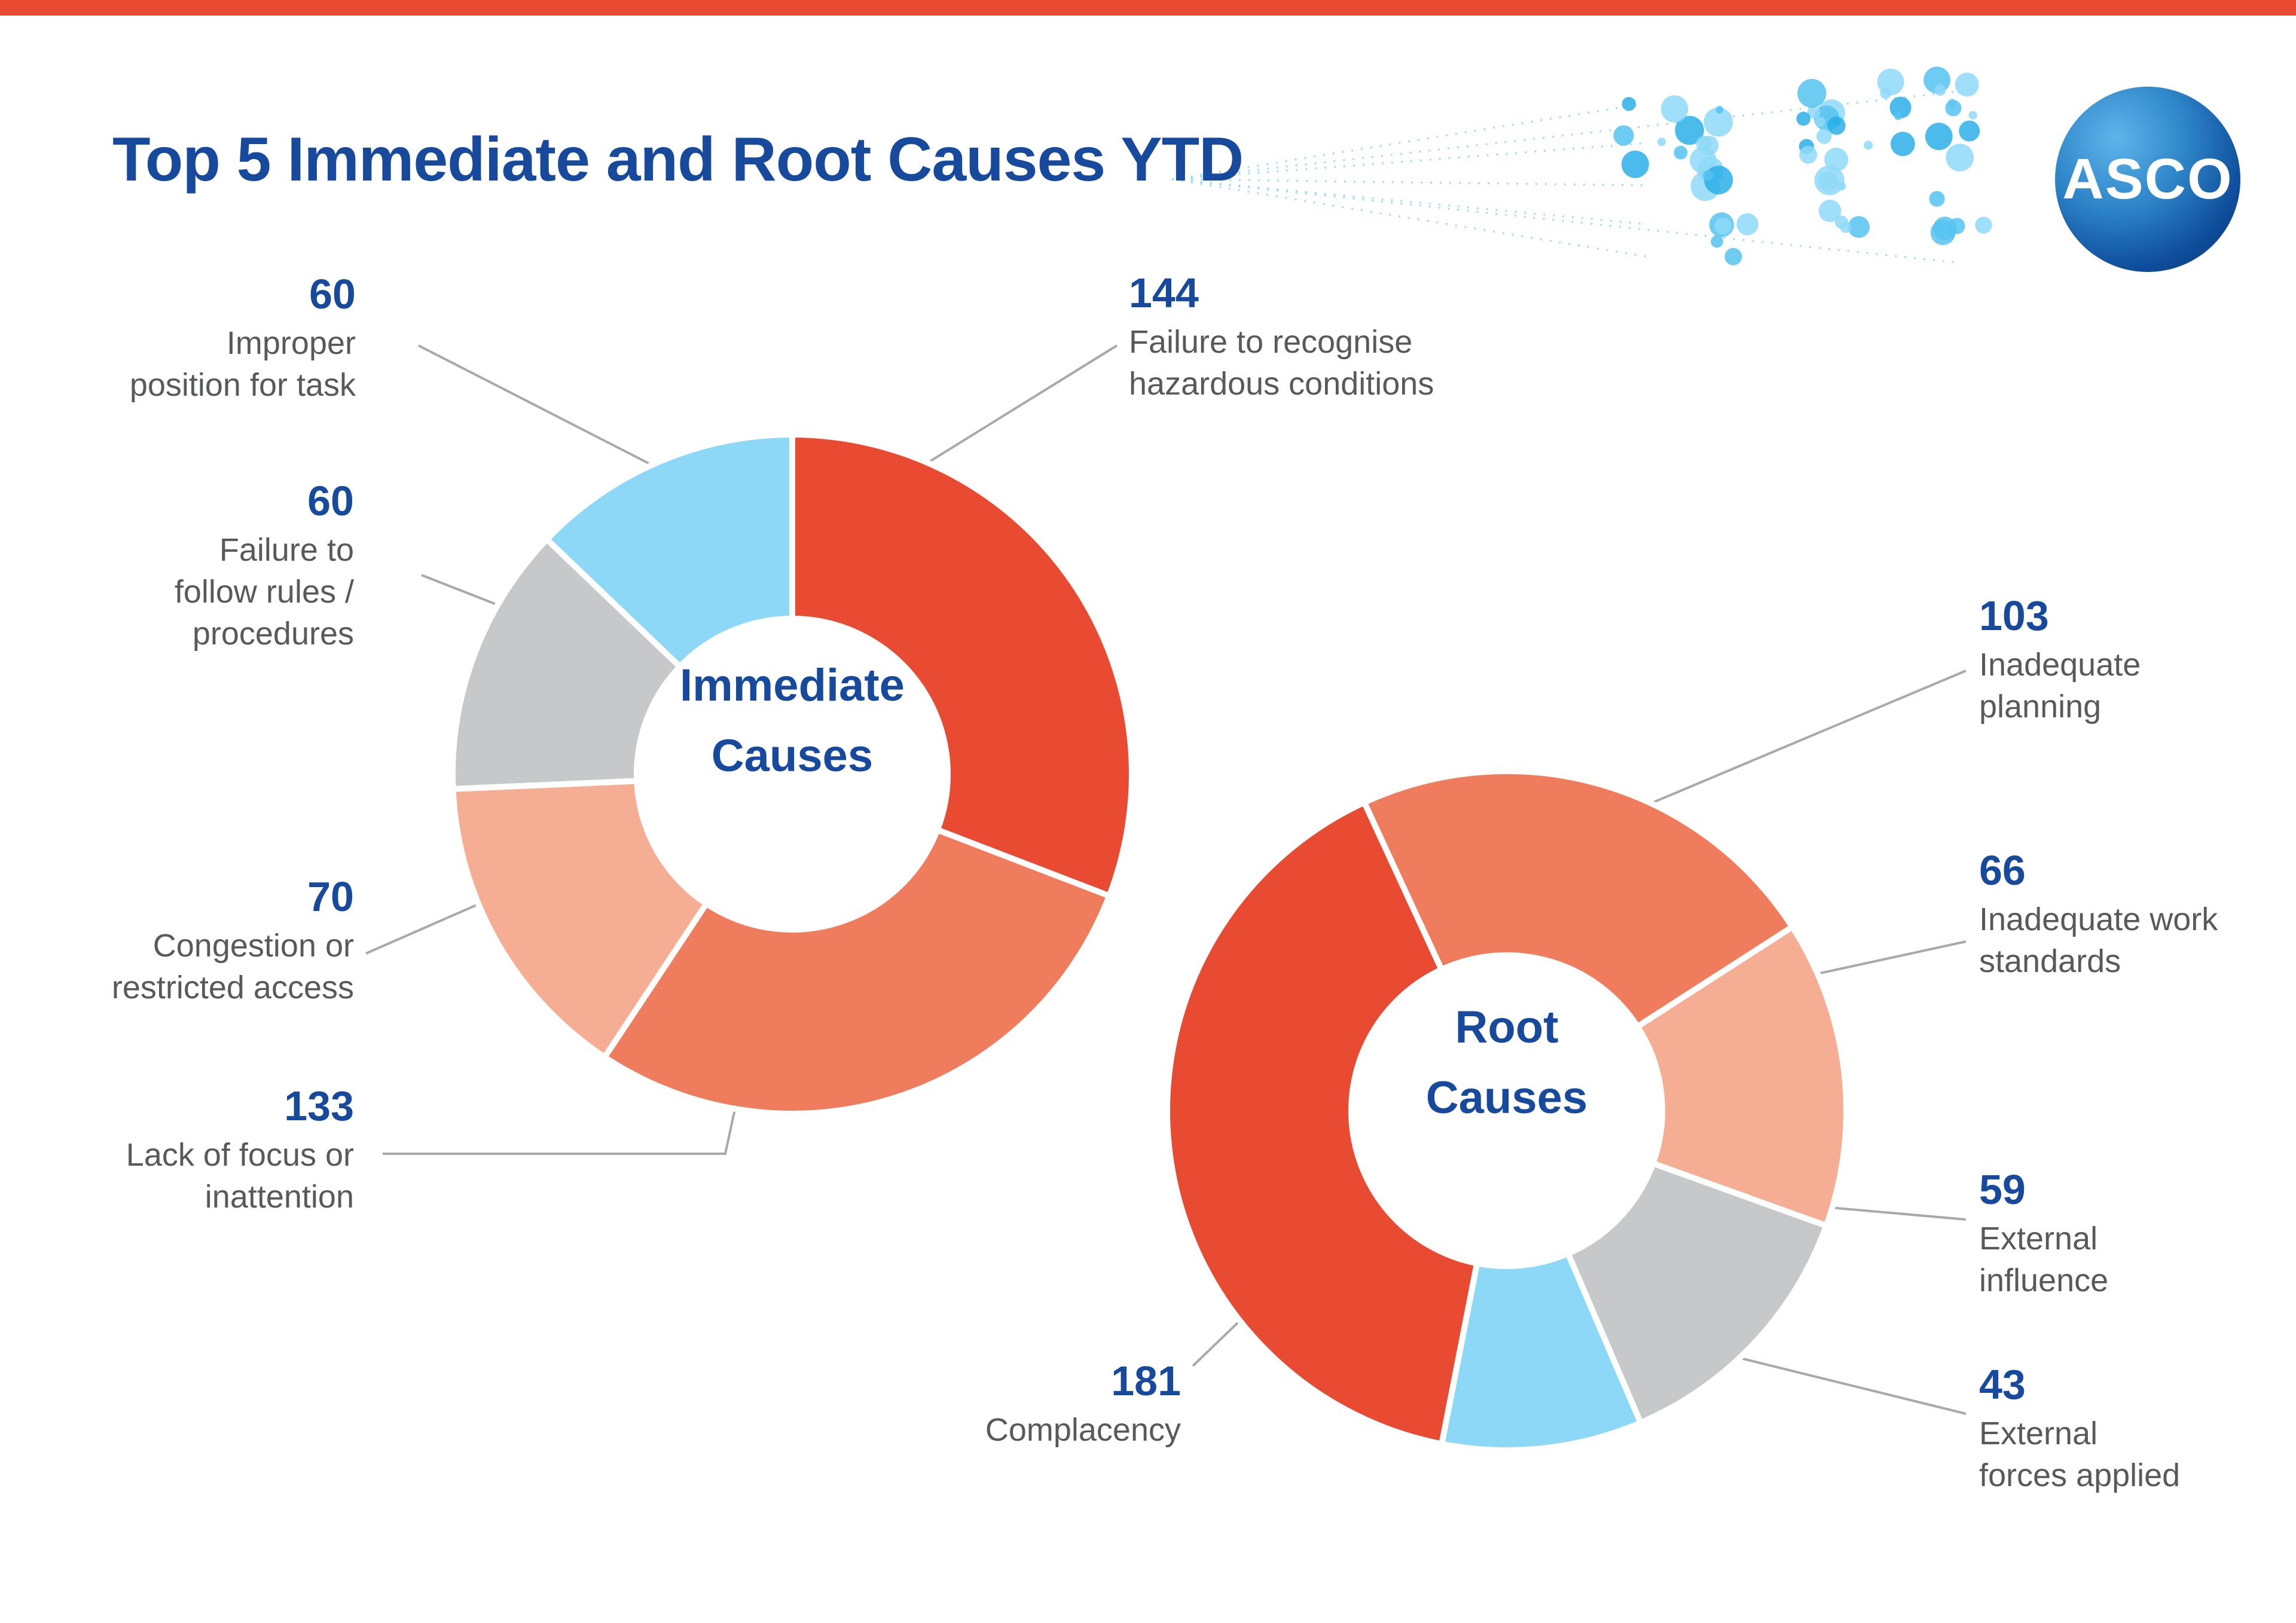  Describe the element at coordinates (319, 1106) in the screenshot. I see `callout-value: 133` at that location.